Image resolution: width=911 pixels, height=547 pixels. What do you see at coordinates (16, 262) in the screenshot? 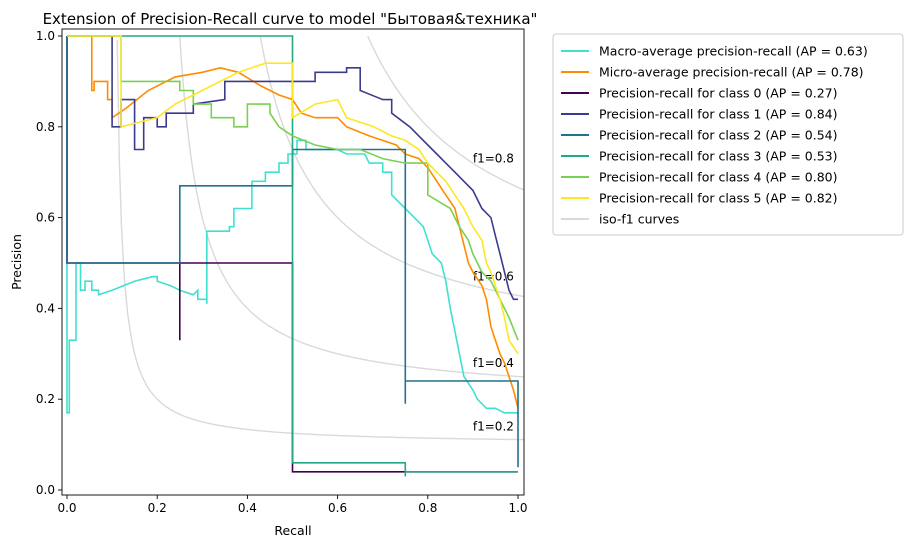
I see `y-axis-label: Precision` at bounding box center [16, 262].